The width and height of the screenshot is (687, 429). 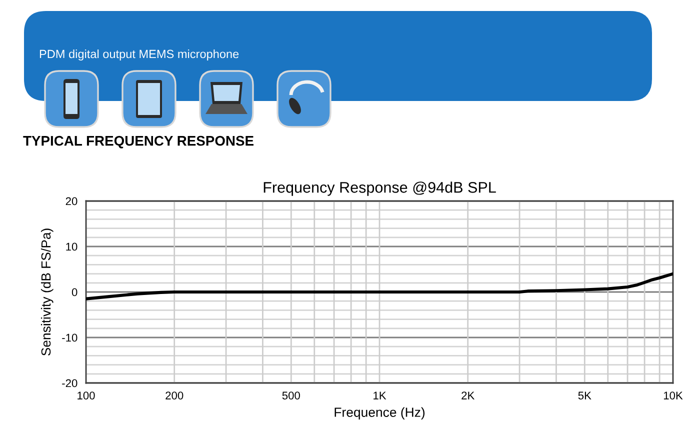 I want to click on x-tick-label: 2K, so click(x=468, y=396).